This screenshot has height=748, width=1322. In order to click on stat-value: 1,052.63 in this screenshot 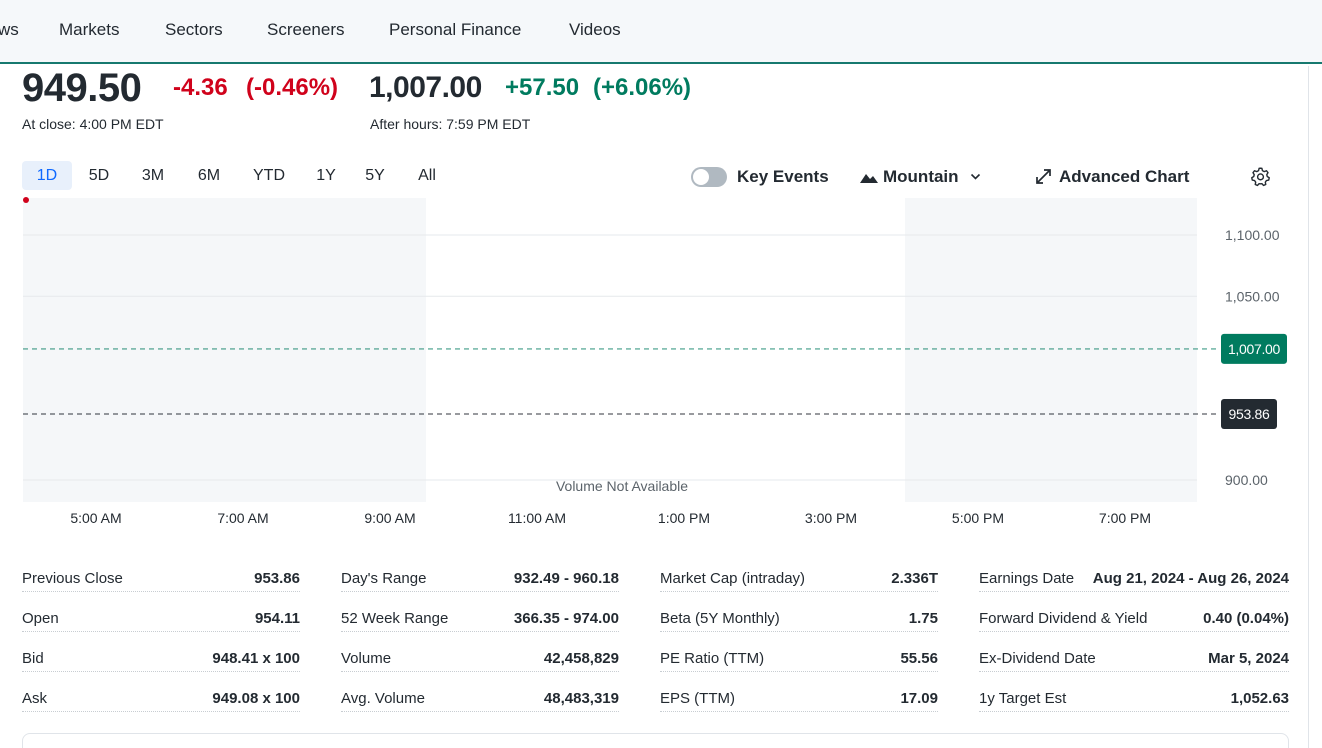, I will do `click(1259, 698)`.